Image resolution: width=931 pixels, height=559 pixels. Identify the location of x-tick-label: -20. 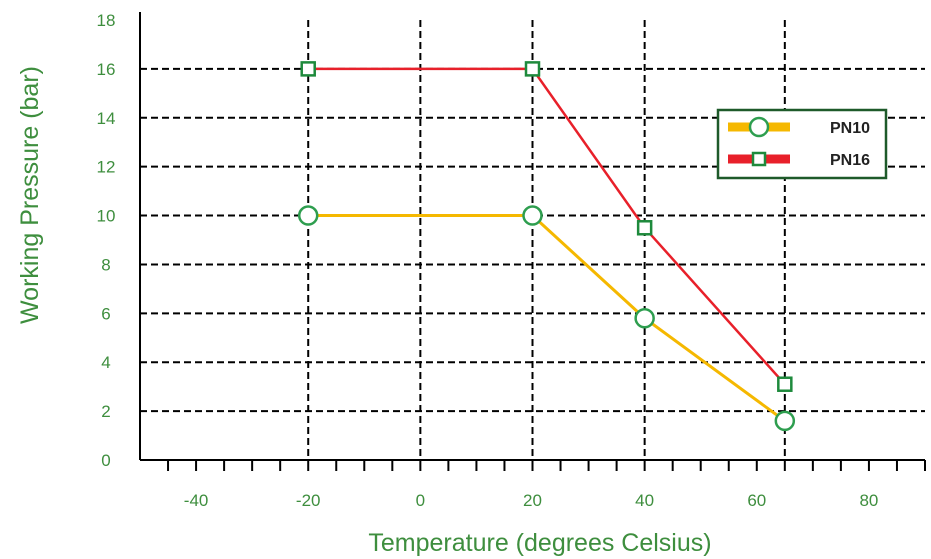
(308, 500).